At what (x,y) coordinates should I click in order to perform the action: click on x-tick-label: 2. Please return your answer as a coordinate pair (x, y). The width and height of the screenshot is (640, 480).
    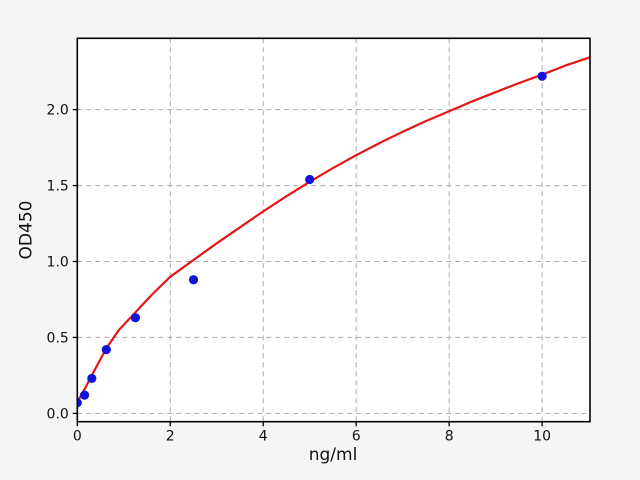
    Looking at the image, I should click on (170, 437).